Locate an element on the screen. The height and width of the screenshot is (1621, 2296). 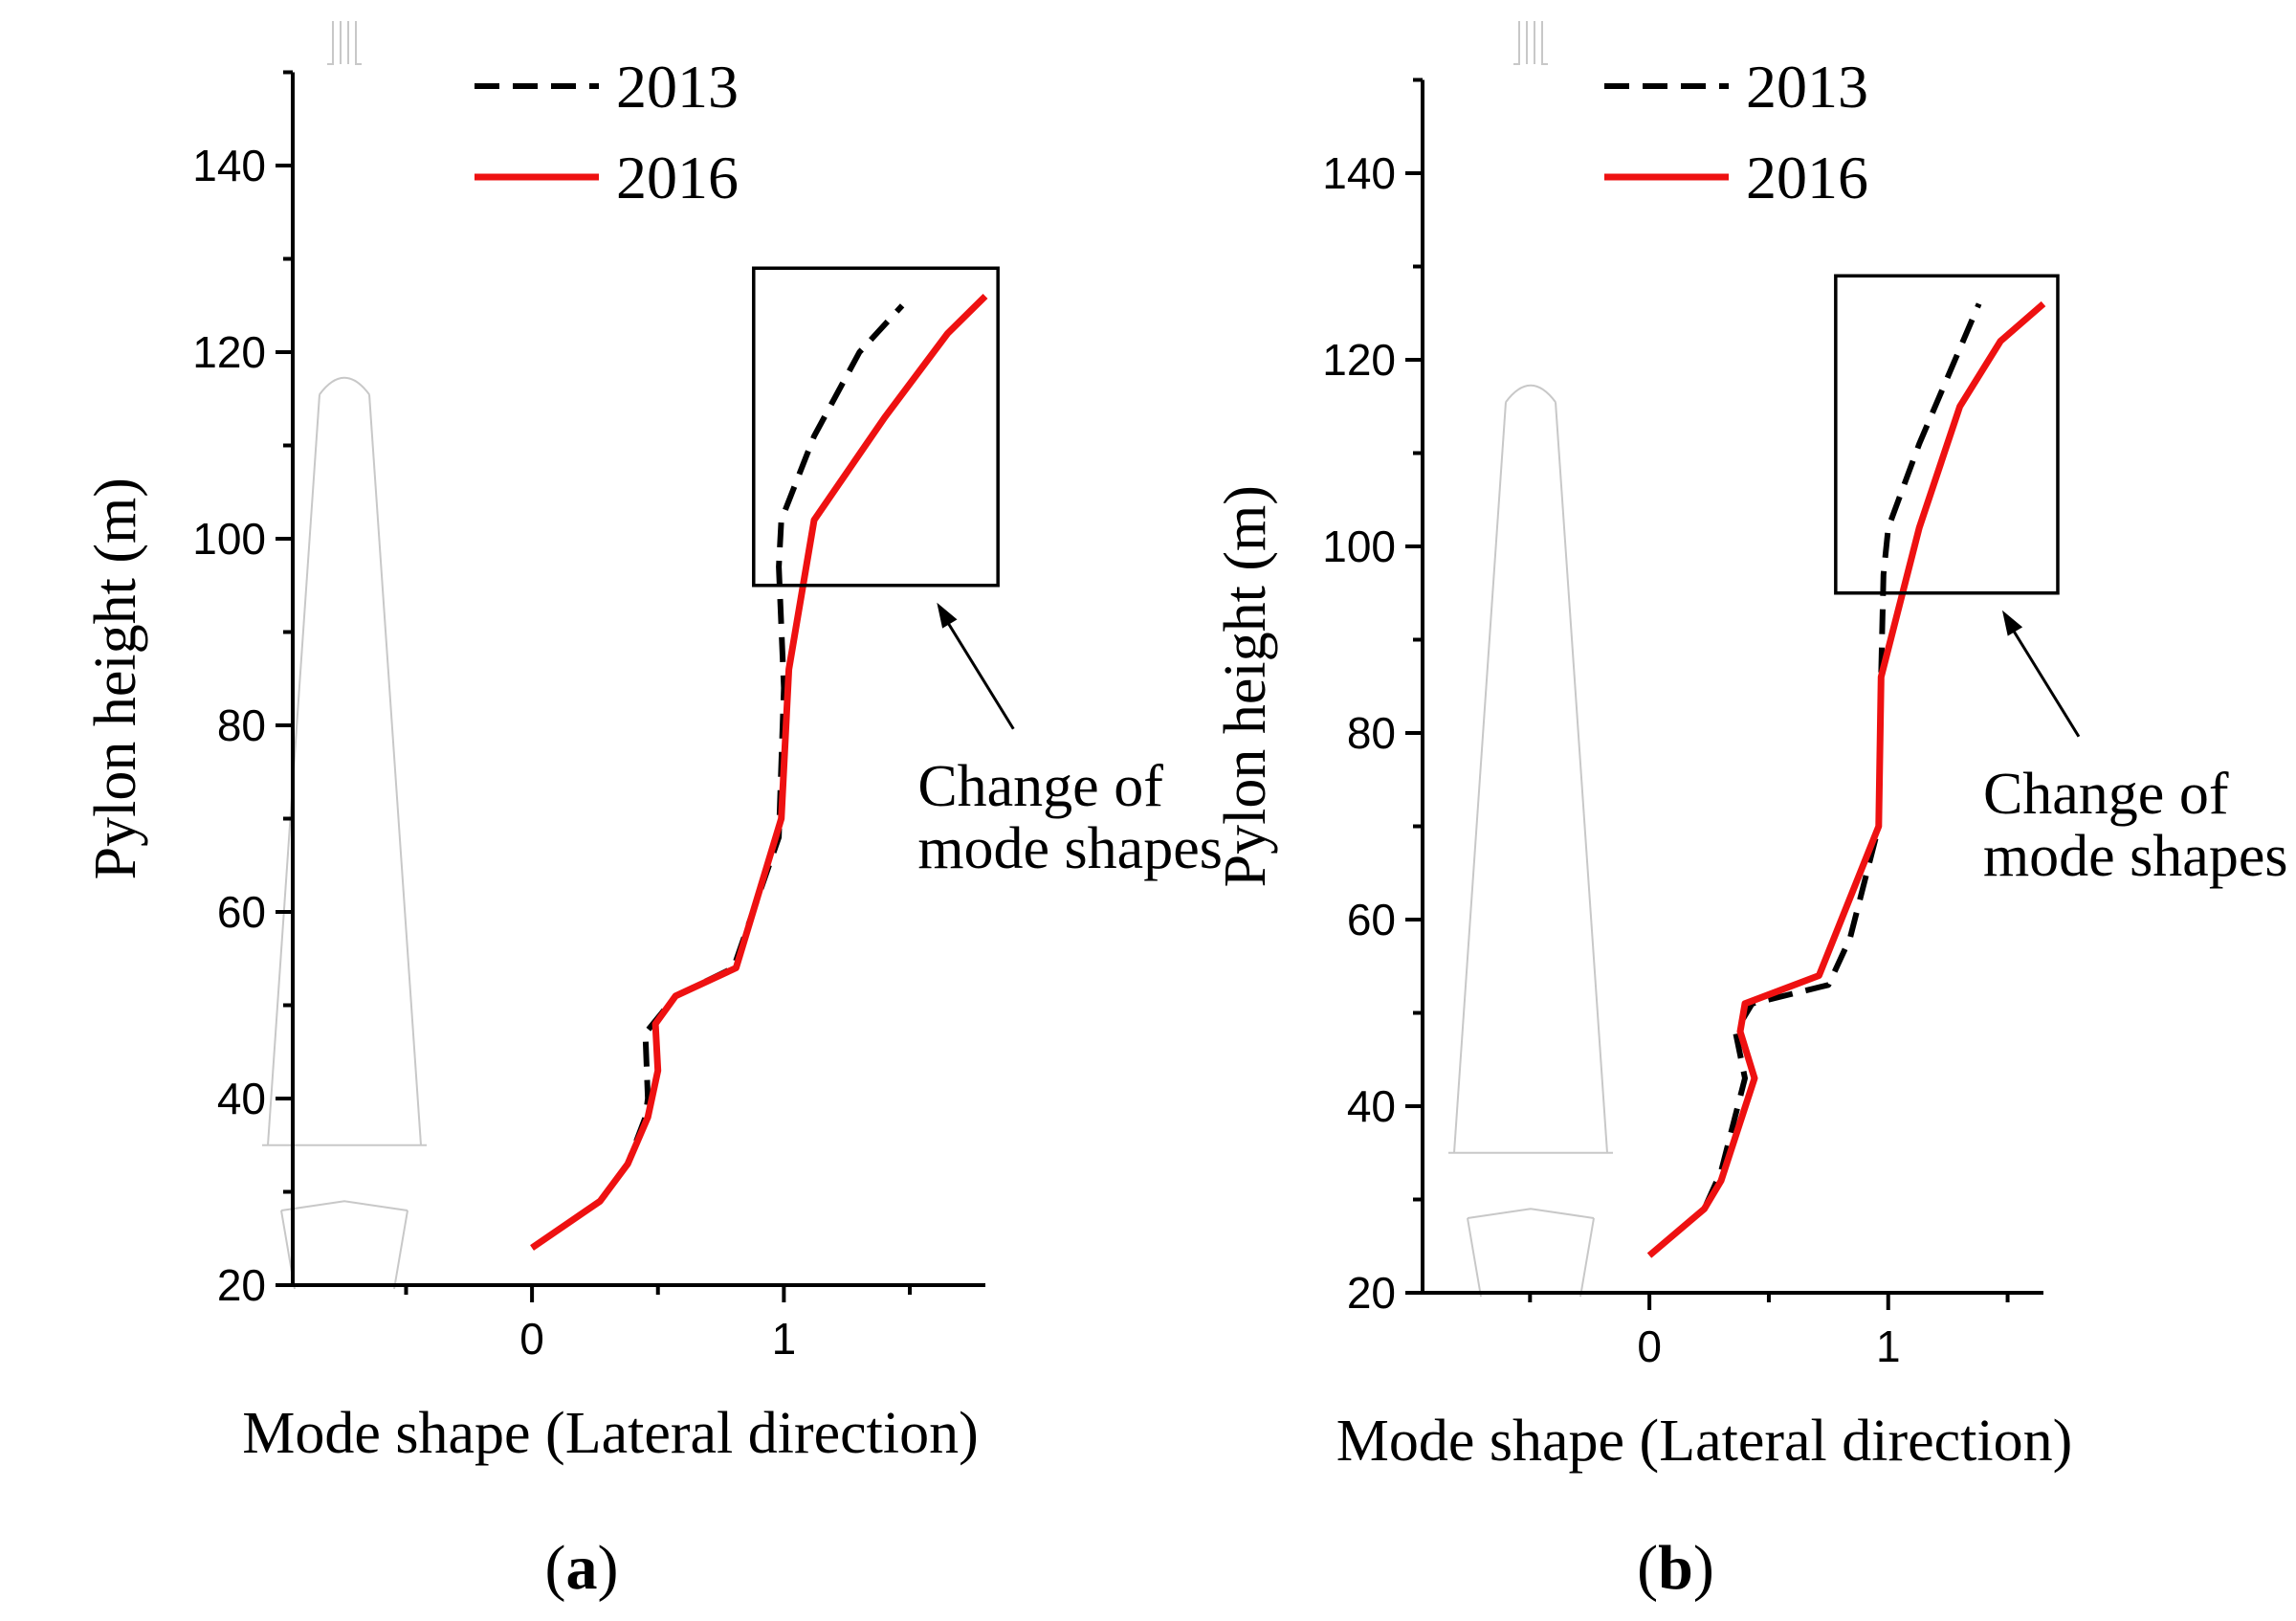
panel-label: (a) is located at coordinates (582, 1568).